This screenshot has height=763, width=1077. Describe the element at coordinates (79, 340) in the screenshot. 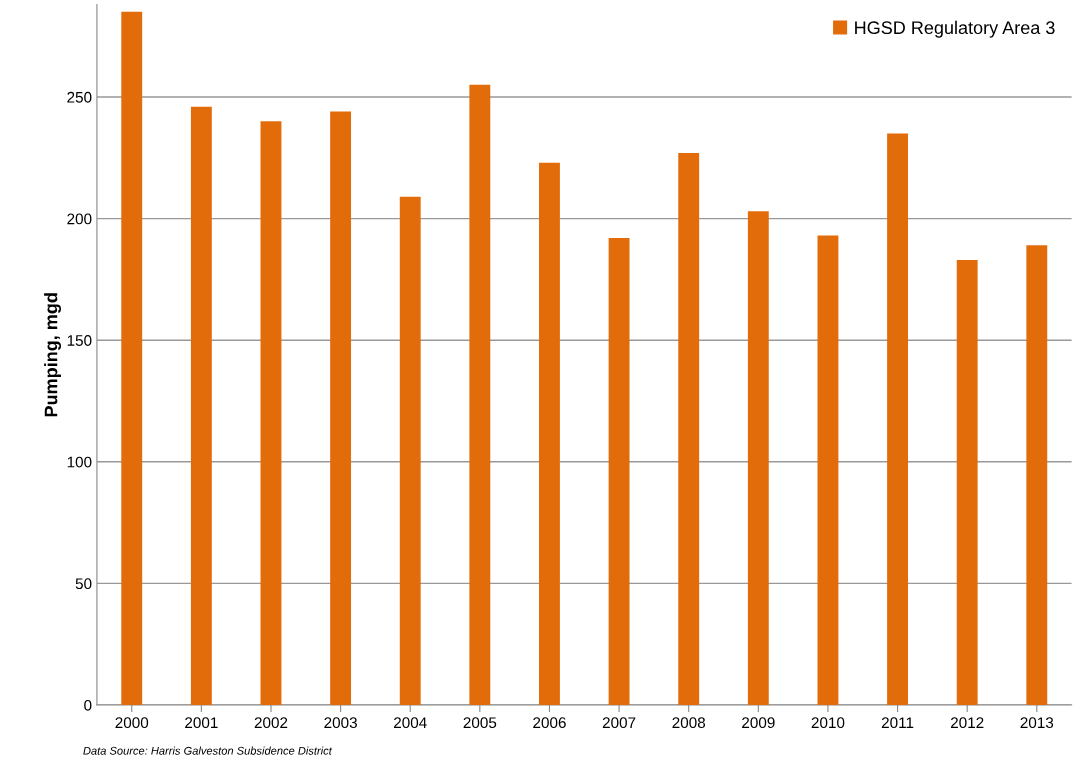

I see `y-tick-label: 150` at that location.